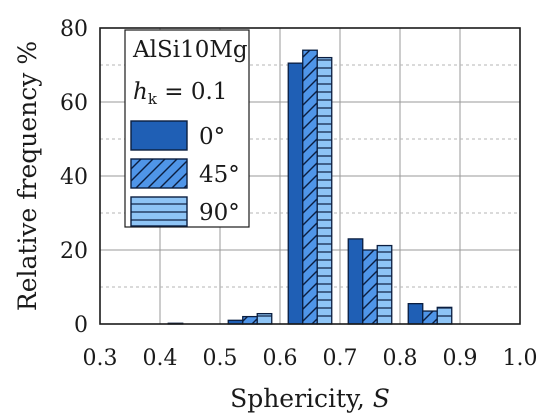 The image size is (550, 419). I want to click on y-tick-label: 40, so click(74, 177).